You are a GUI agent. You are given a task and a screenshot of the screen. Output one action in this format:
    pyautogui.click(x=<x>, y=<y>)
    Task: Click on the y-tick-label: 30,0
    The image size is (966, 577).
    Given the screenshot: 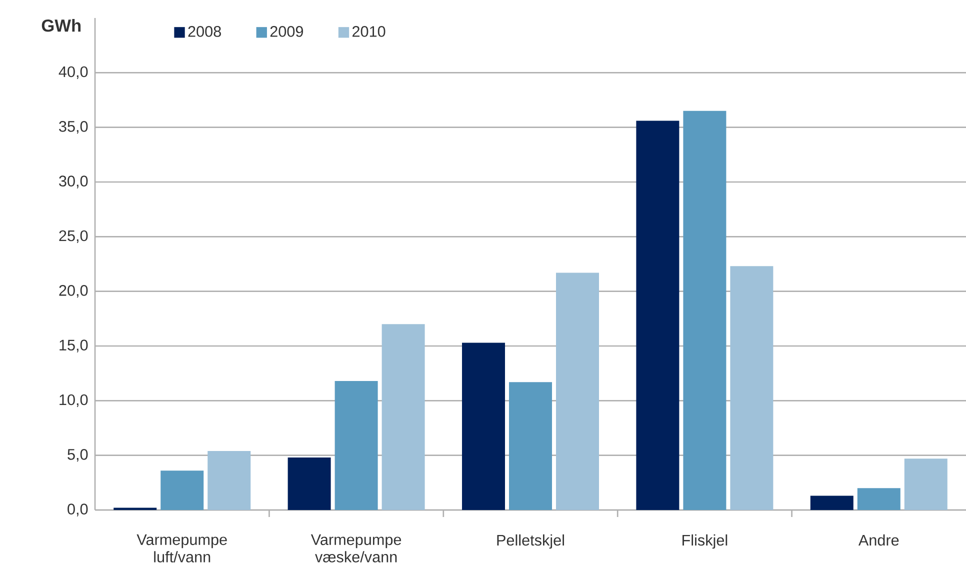 What is the action you would take?
    pyautogui.click(x=73, y=182)
    